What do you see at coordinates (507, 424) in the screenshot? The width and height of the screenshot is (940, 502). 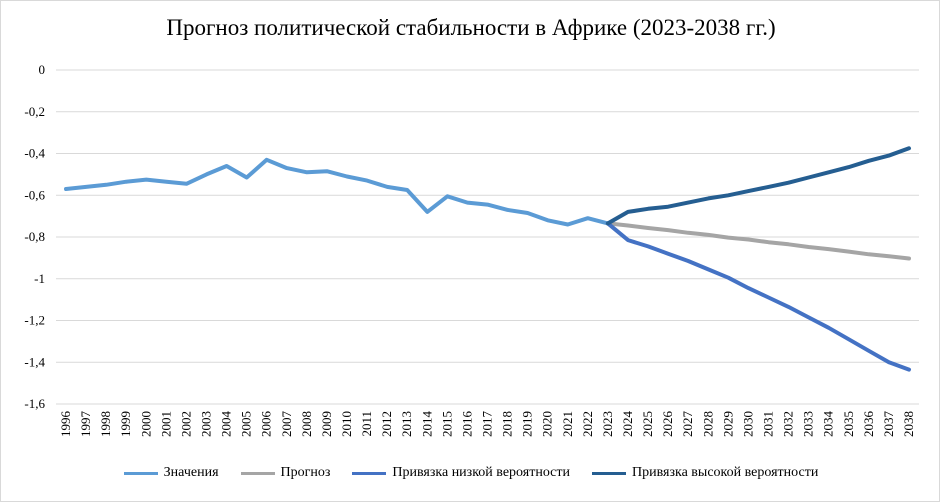 I see `x-tick-label: 2018` at bounding box center [507, 424].